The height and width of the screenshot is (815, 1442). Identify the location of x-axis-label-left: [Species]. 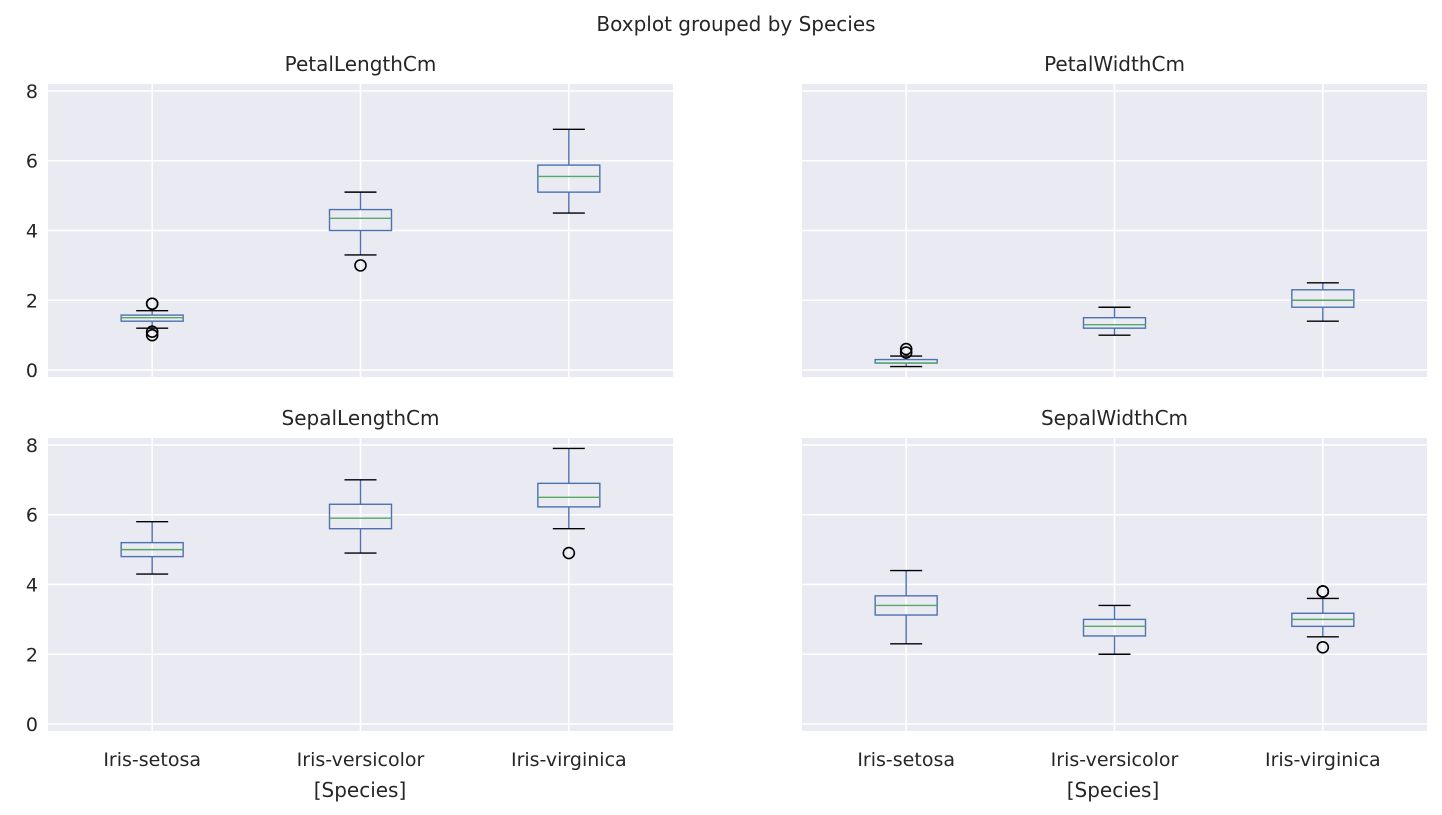
(360, 790).